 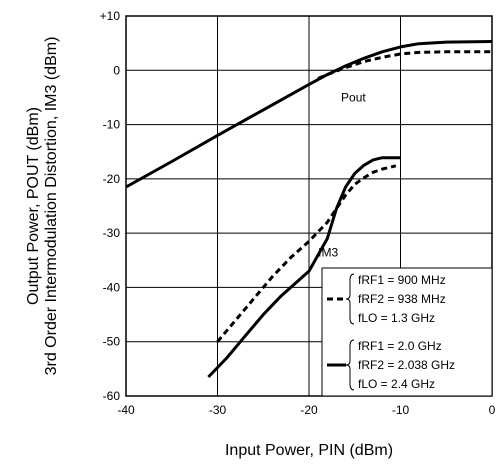 What do you see at coordinates (406, 365) in the screenshot?
I see `legend-entry-2-rf2: fRF2 = 2.038 GHz` at bounding box center [406, 365].